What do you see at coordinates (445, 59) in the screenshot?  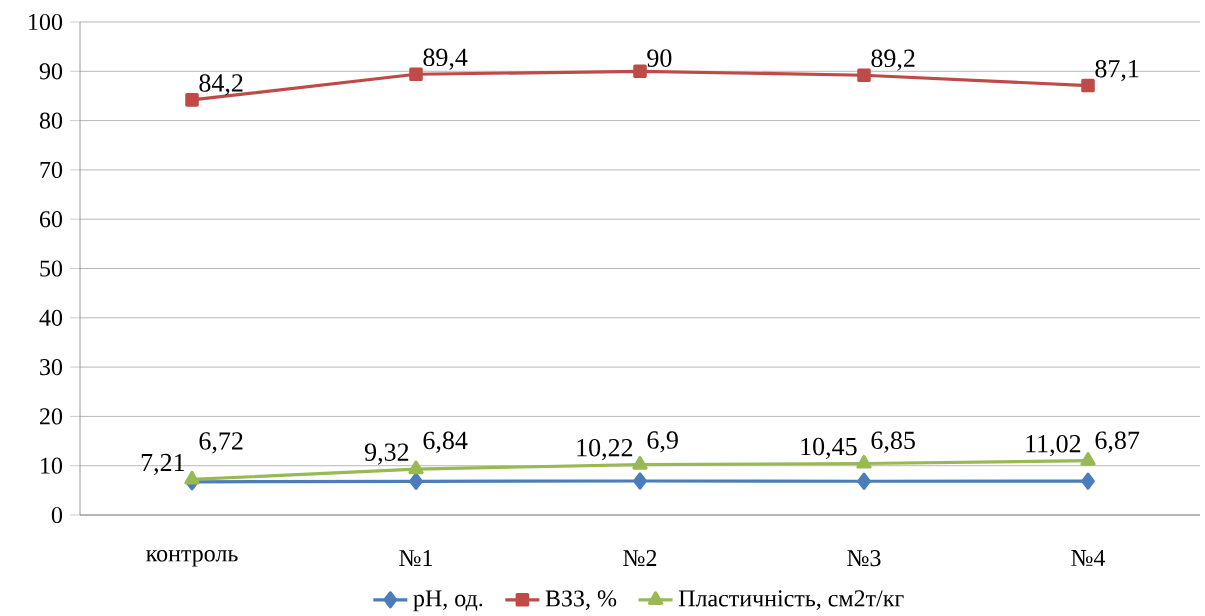 I see `data-label: 89,4` at bounding box center [445, 59].